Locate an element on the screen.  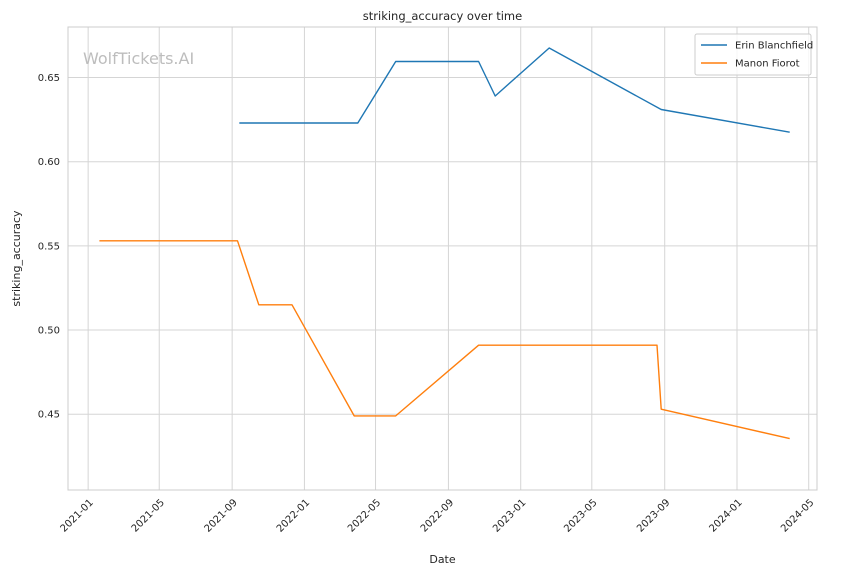
y-axis-label: striking_accuracy is located at coordinates (16, 258).